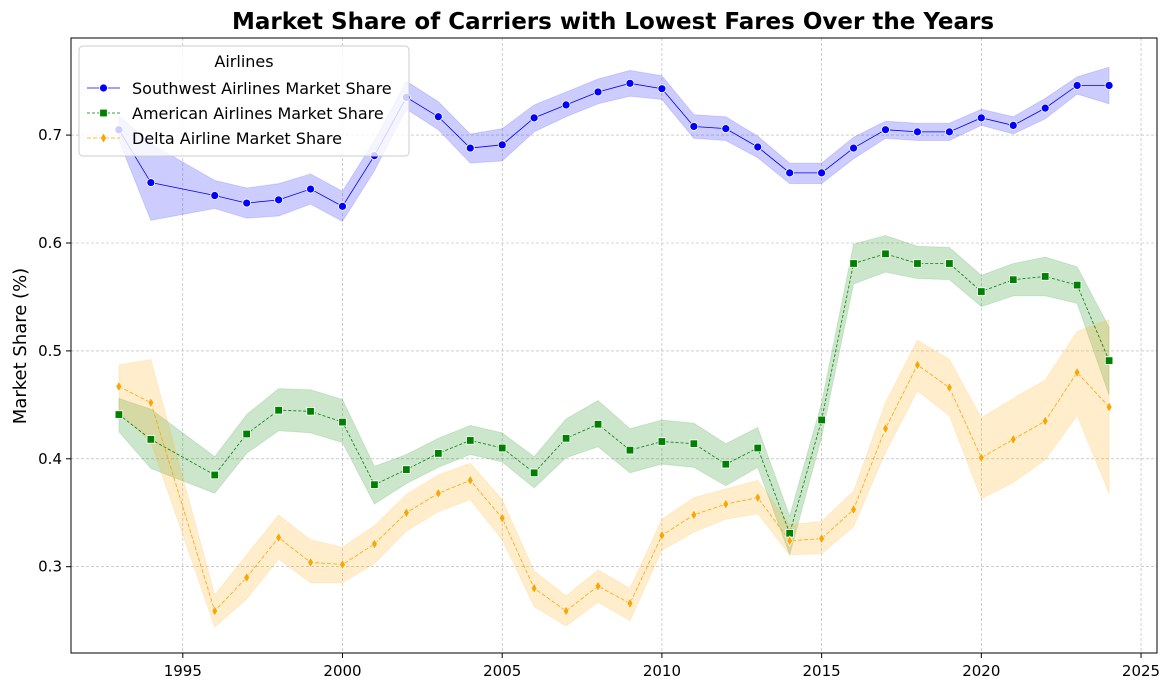  Describe the element at coordinates (50, 135) in the screenshot. I see `y-tick-label: 0.7` at that location.